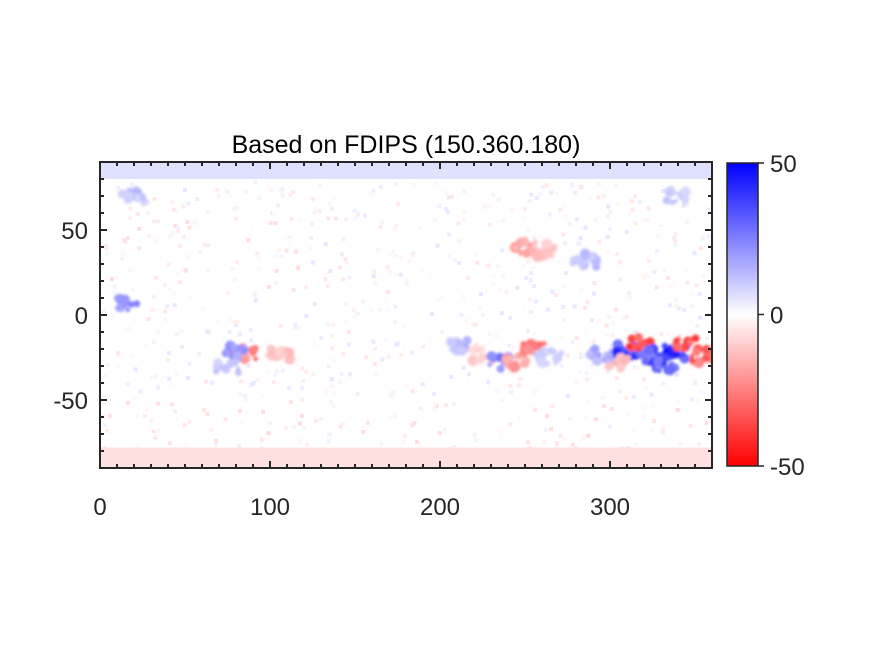  What do you see at coordinates (270, 507) in the screenshot?
I see `x-tick-label: 100` at bounding box center [270, 507].